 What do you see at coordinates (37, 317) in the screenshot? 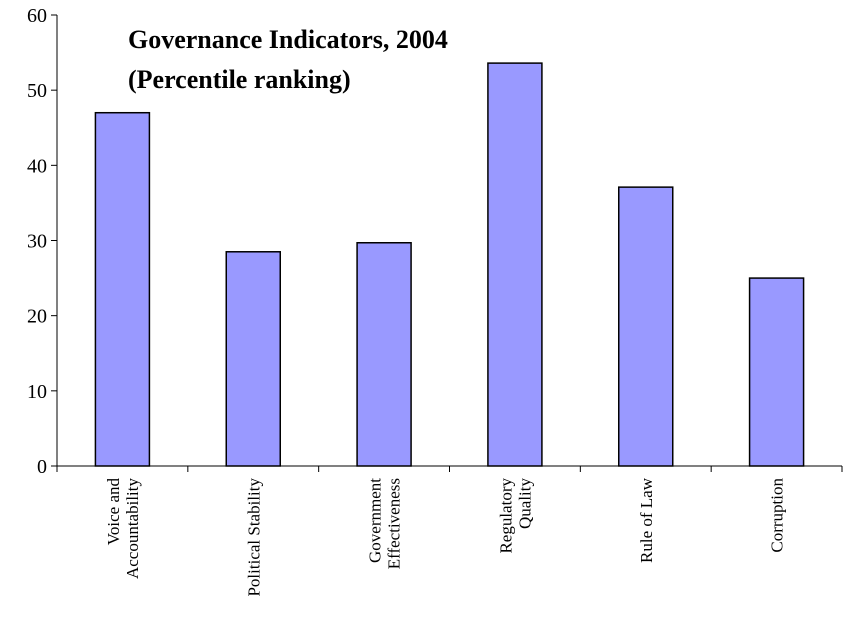
I see `y-tick-label: 20` at bounding box center [37, 317].